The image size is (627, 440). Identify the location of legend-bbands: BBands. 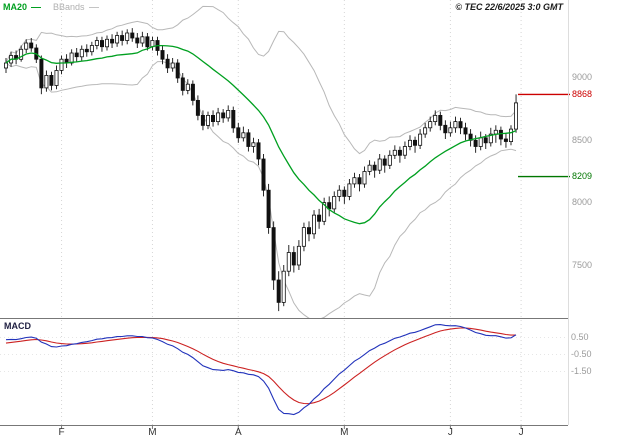
(76, 7).